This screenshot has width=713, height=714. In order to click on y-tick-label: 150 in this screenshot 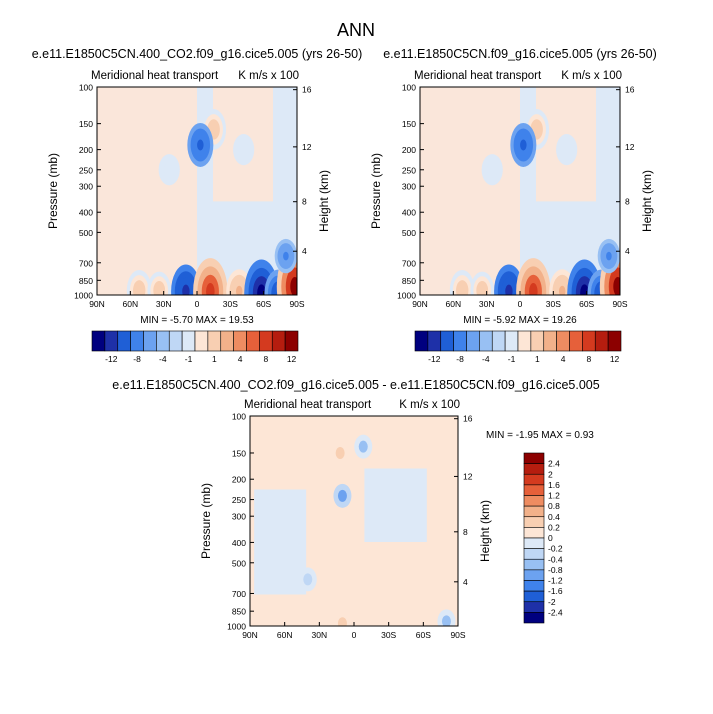, I will do `click(409, 124)`.